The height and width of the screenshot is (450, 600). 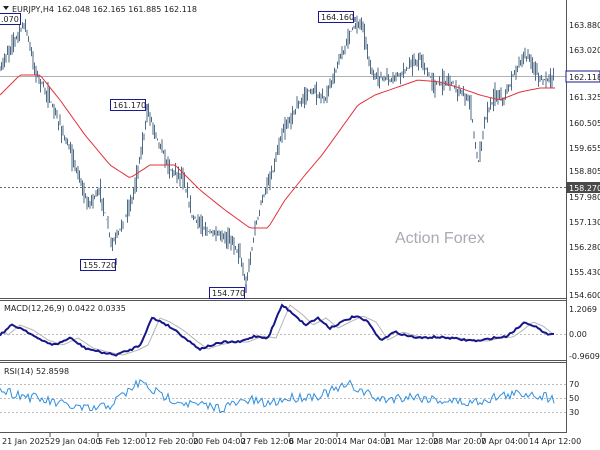 What do you see at coordinates (459, 441) in the screenshot?
I see `time-tick: 28 Mar 20:00` at bounding box center [459, 441].